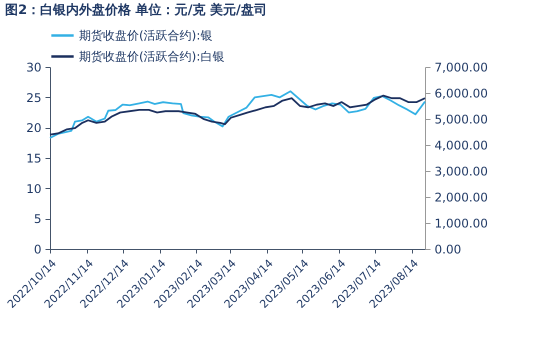  I want to click on y2-tick-label: 2,000.00, so click(461, 197).